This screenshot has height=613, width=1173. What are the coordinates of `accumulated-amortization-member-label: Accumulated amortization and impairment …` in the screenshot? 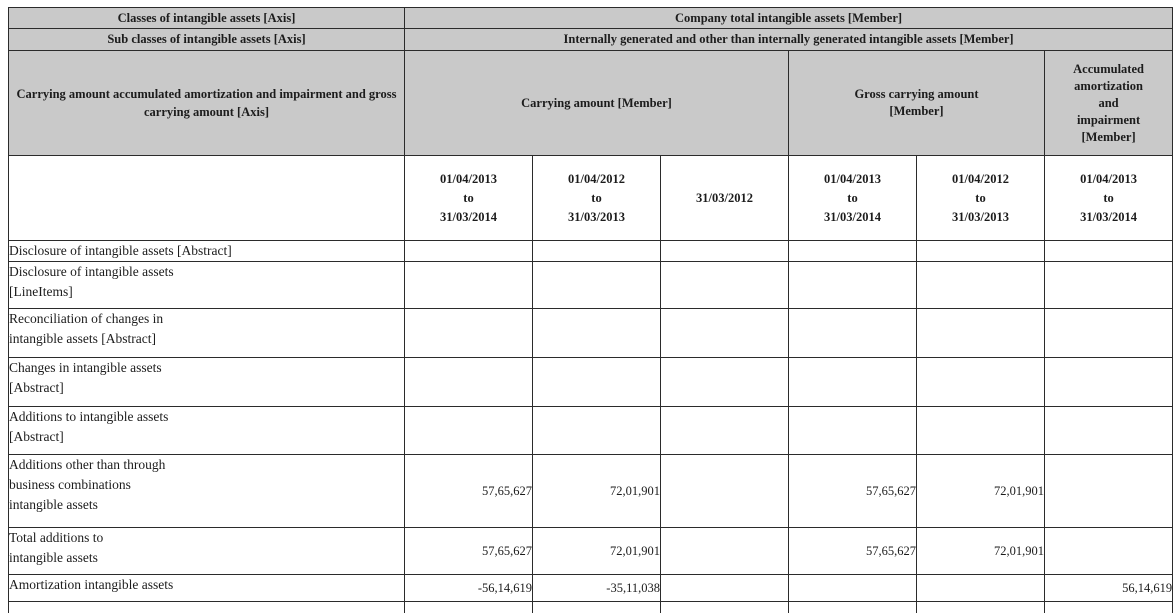 It's located at (1108, 103).